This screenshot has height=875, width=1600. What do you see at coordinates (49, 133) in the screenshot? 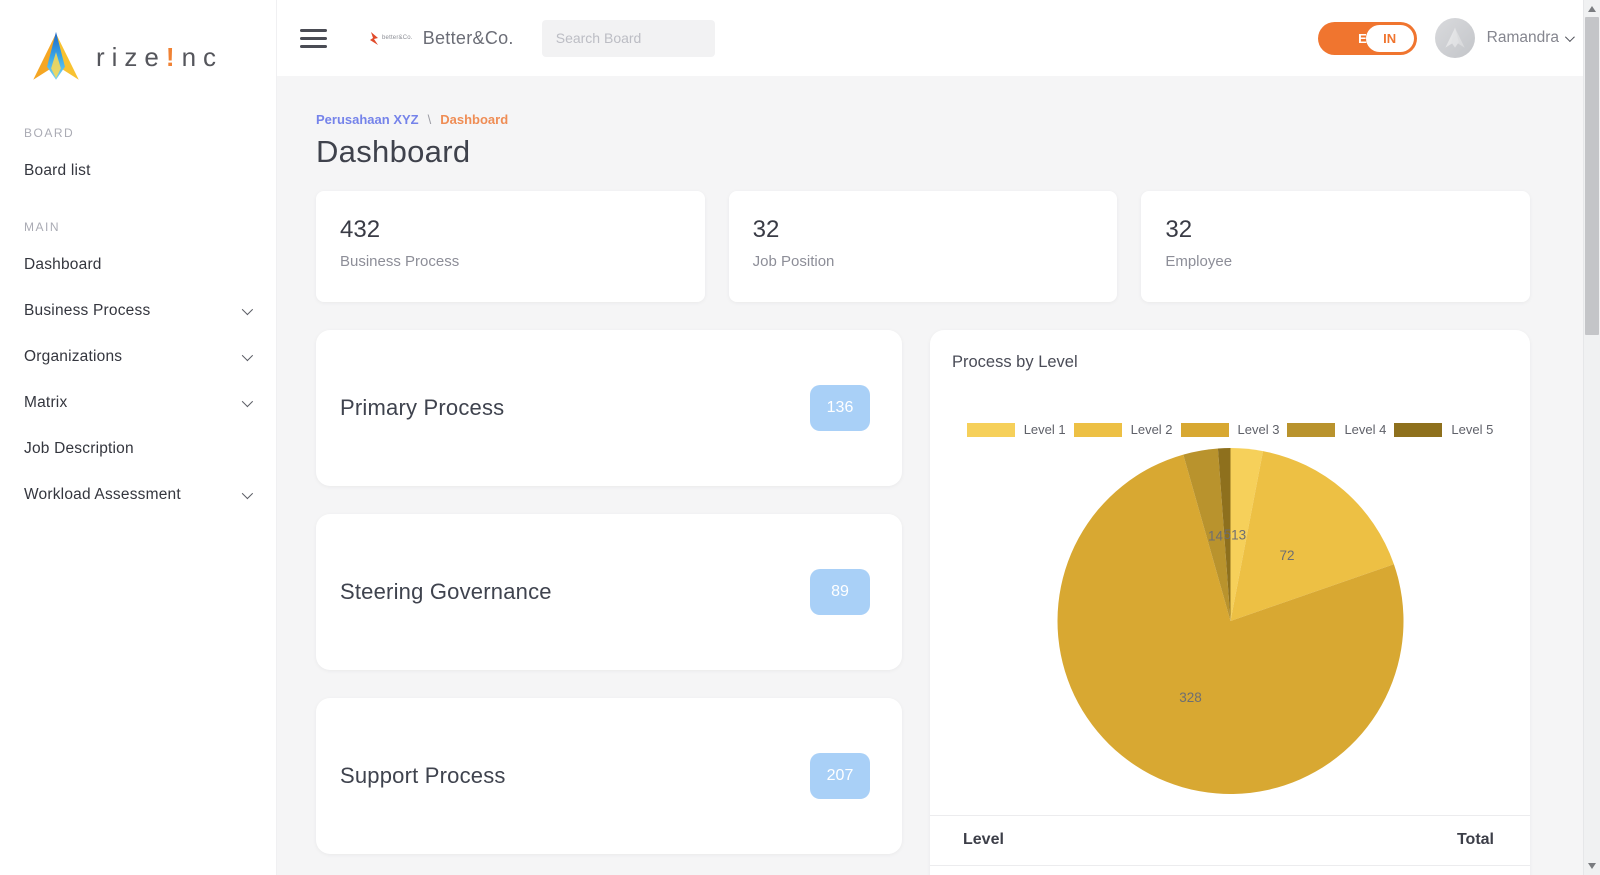
I see `nav-section-board: BOARD` at bounding box center [49, 133].